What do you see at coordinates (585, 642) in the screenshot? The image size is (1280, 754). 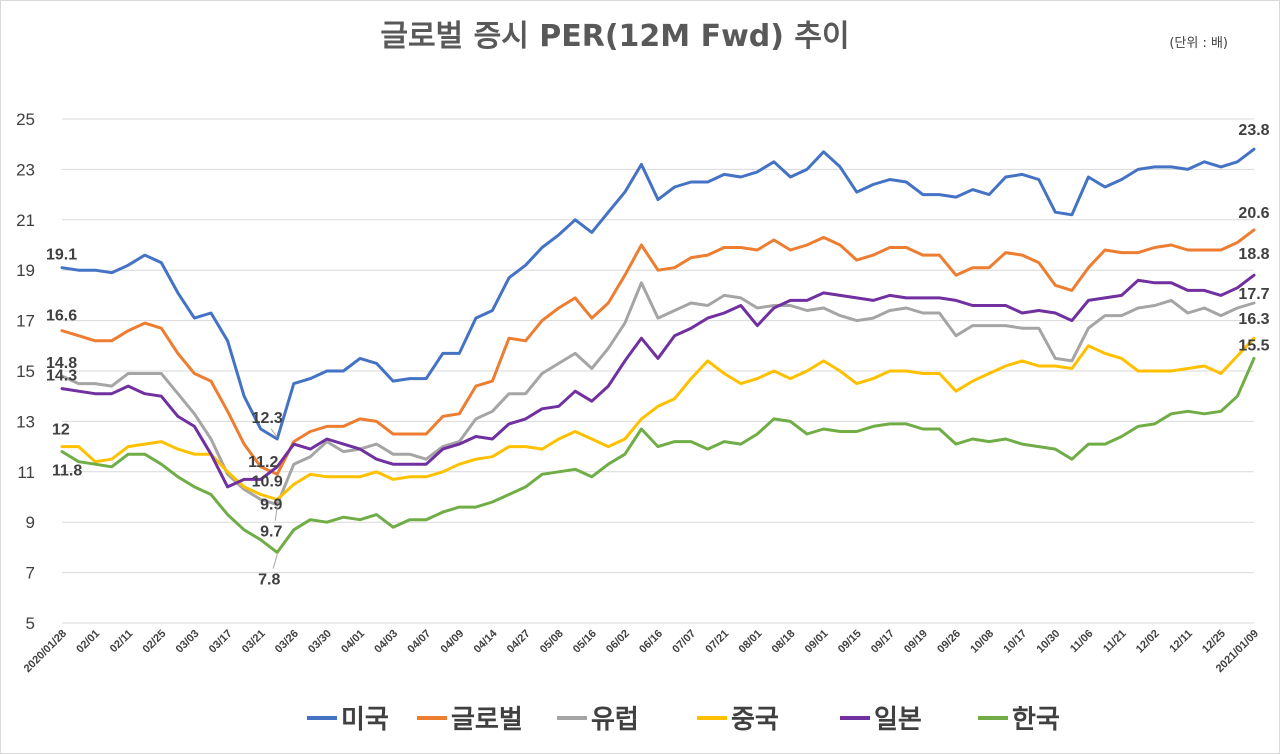 I see `x-tick-label: 05/16` at bounding box center [585, 642].